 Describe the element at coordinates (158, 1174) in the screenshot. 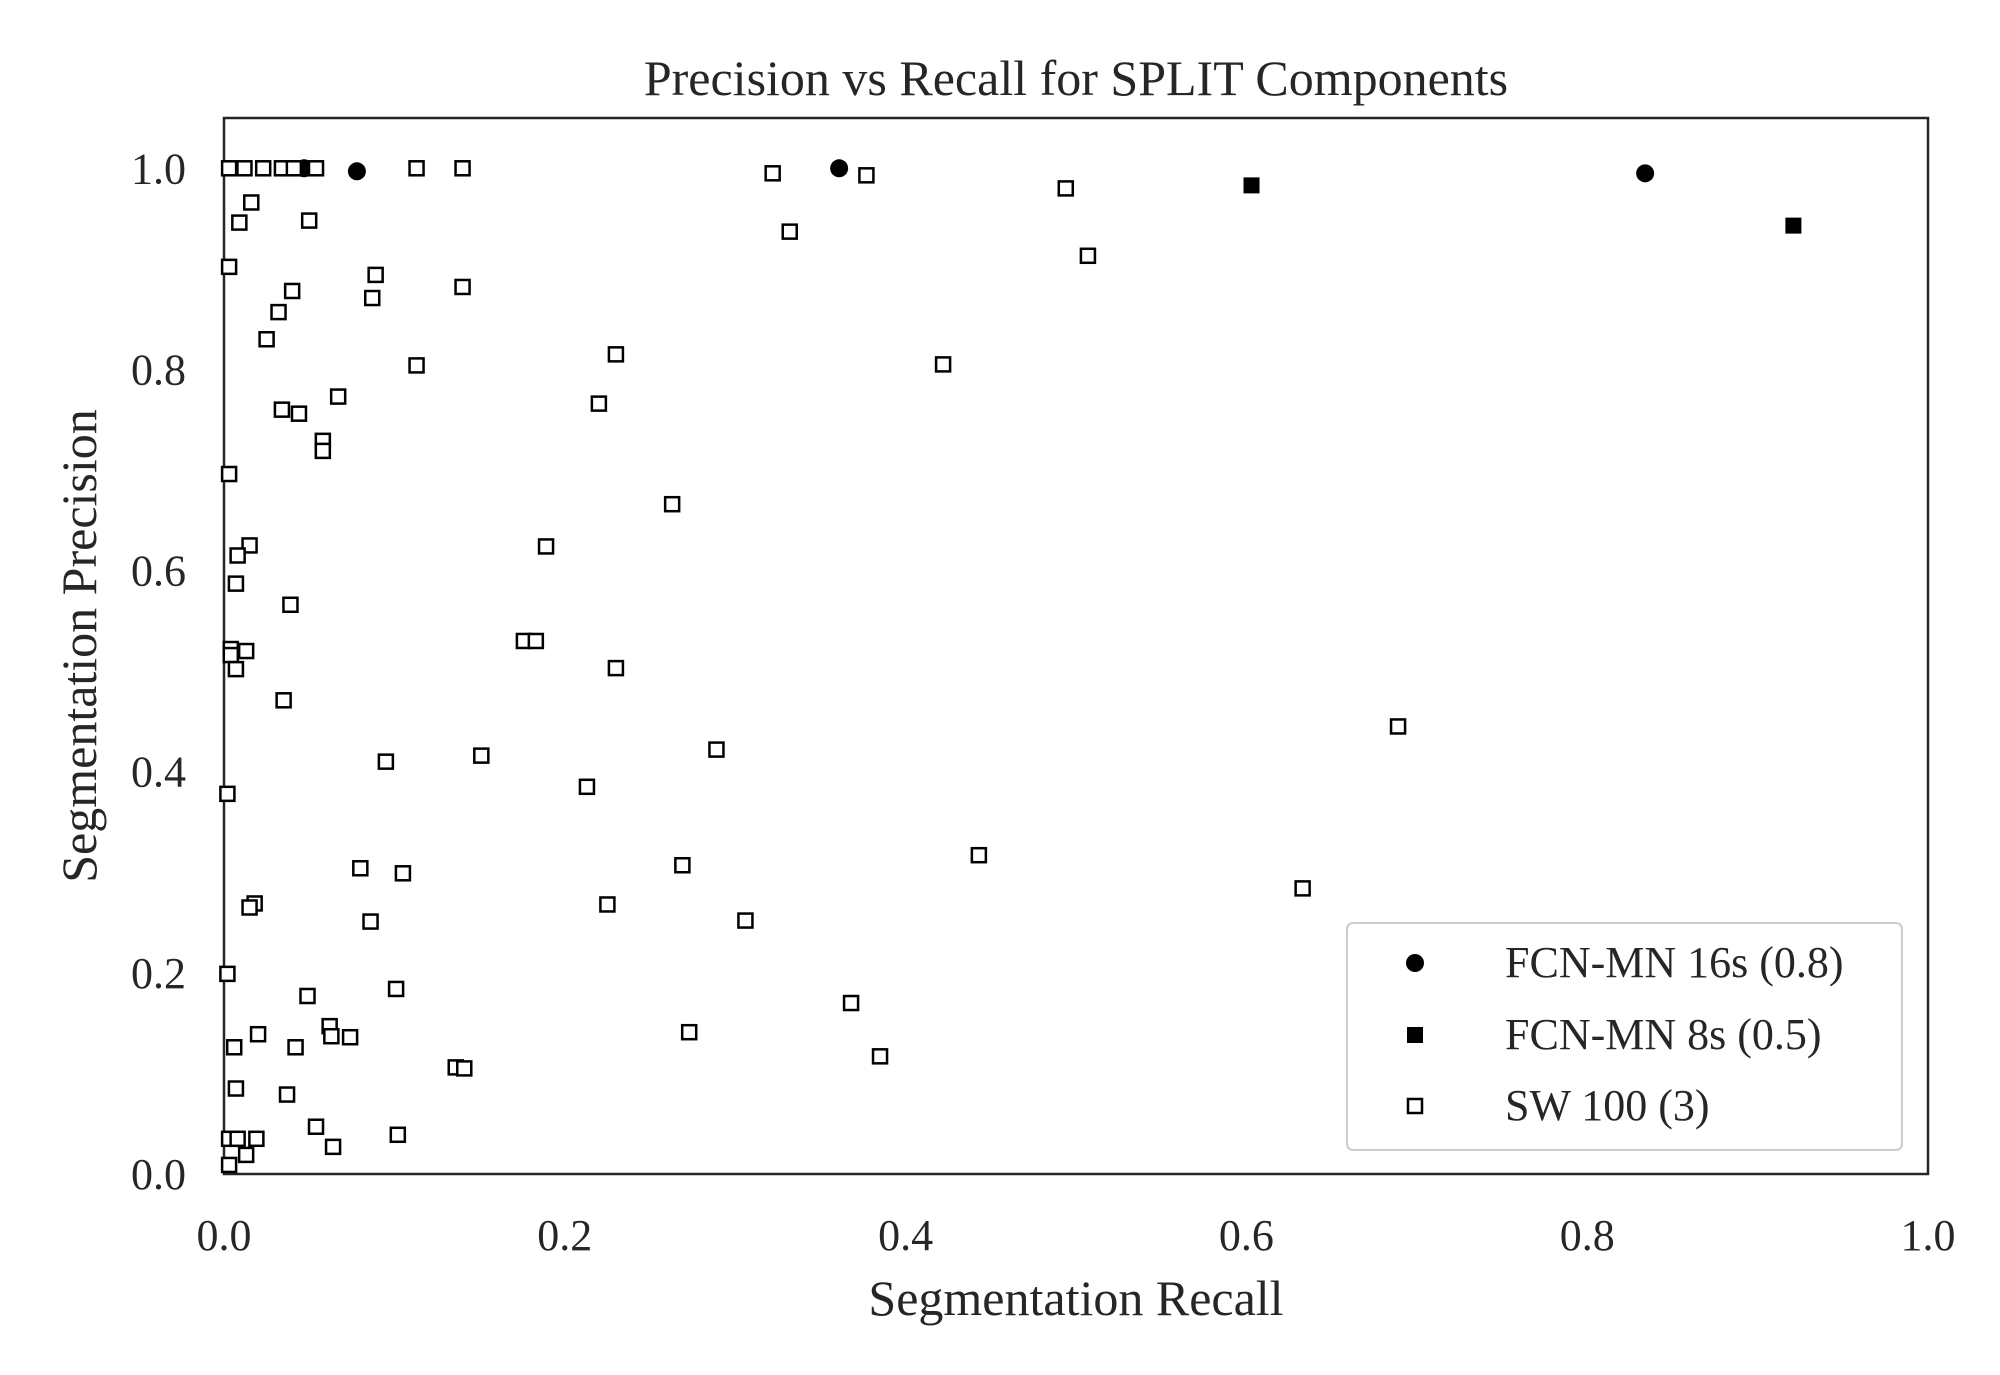

I see `y-tick-label: 0.0` at that location.